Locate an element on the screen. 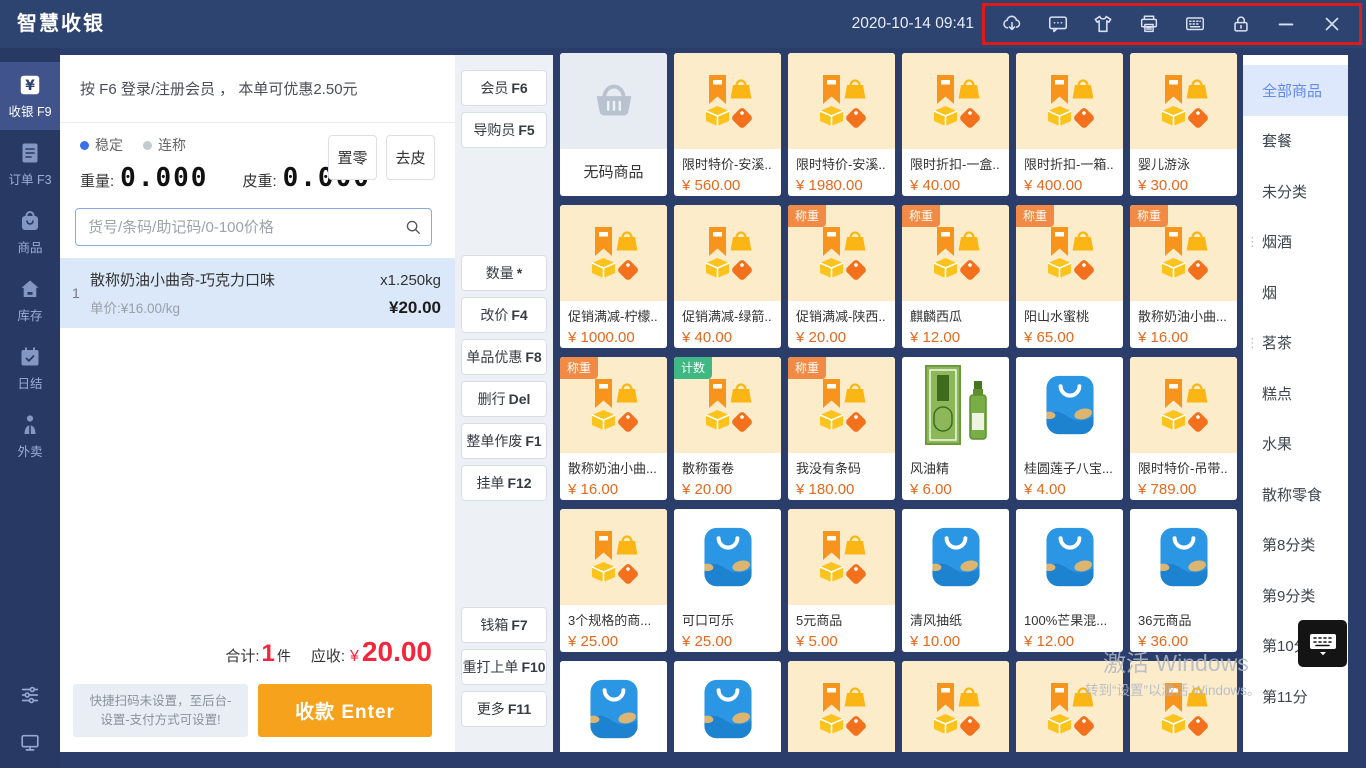  cart-list: 1 散称奶油小曲奇-巧克力口味 x1.250kg 单价:¥16.00/kg ¥20.00 is located at coordinates (257, 293).